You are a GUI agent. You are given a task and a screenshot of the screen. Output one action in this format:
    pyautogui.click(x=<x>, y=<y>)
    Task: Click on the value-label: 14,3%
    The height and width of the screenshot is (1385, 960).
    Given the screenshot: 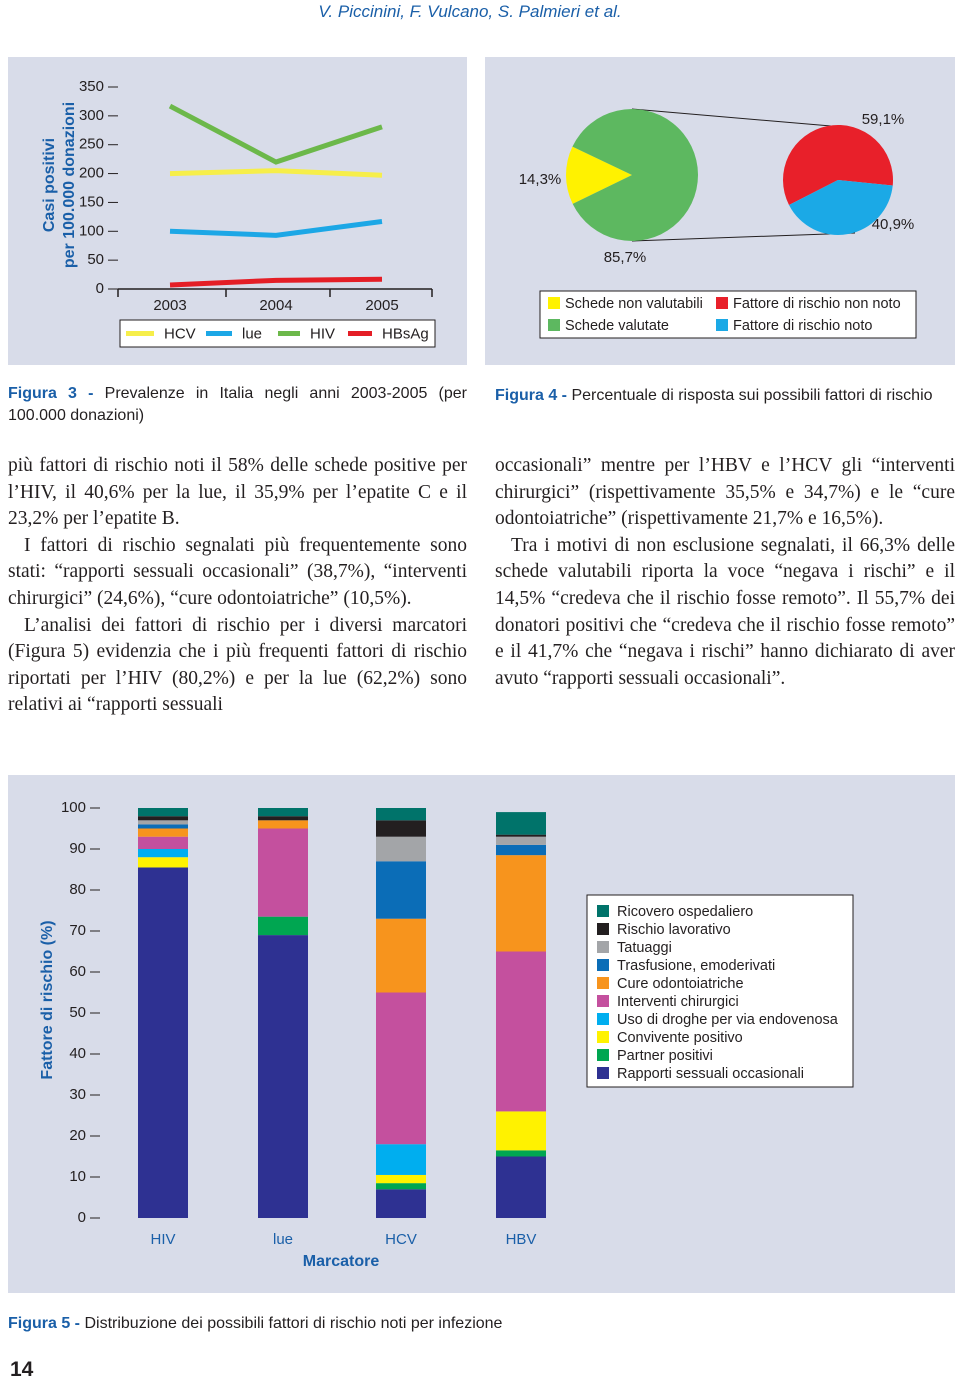 What is the action you would take?
    pyautogui.click(x=540, y=179)
    